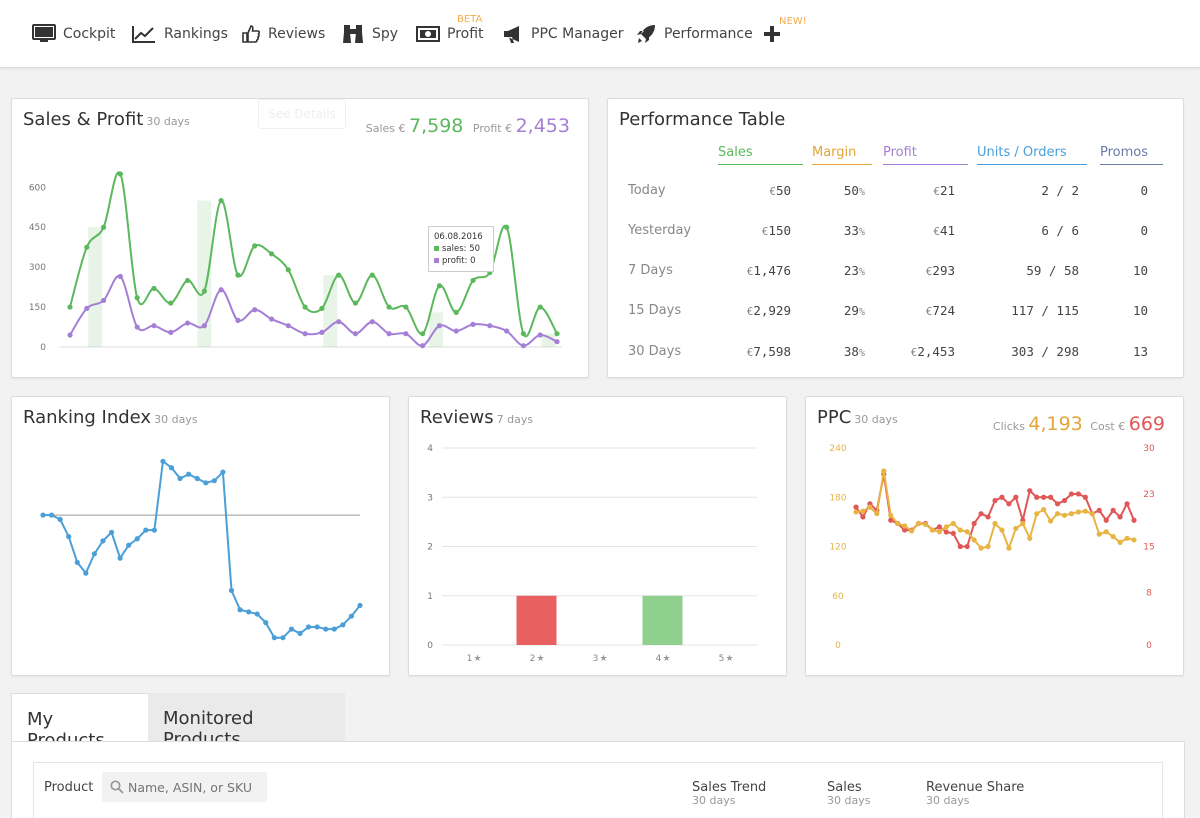 Image resolution: width=1200 pixels, height=818 pixels. Describe the element at coordinates (785, 31) in the screenshot. I see `nav-add-new: NEW!` at that location.